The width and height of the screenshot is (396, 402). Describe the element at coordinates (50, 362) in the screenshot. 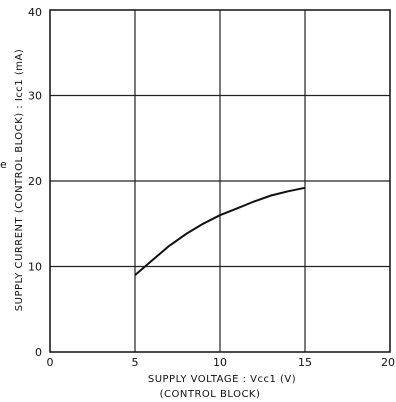

I see `x-tick-label: 0` at that location.